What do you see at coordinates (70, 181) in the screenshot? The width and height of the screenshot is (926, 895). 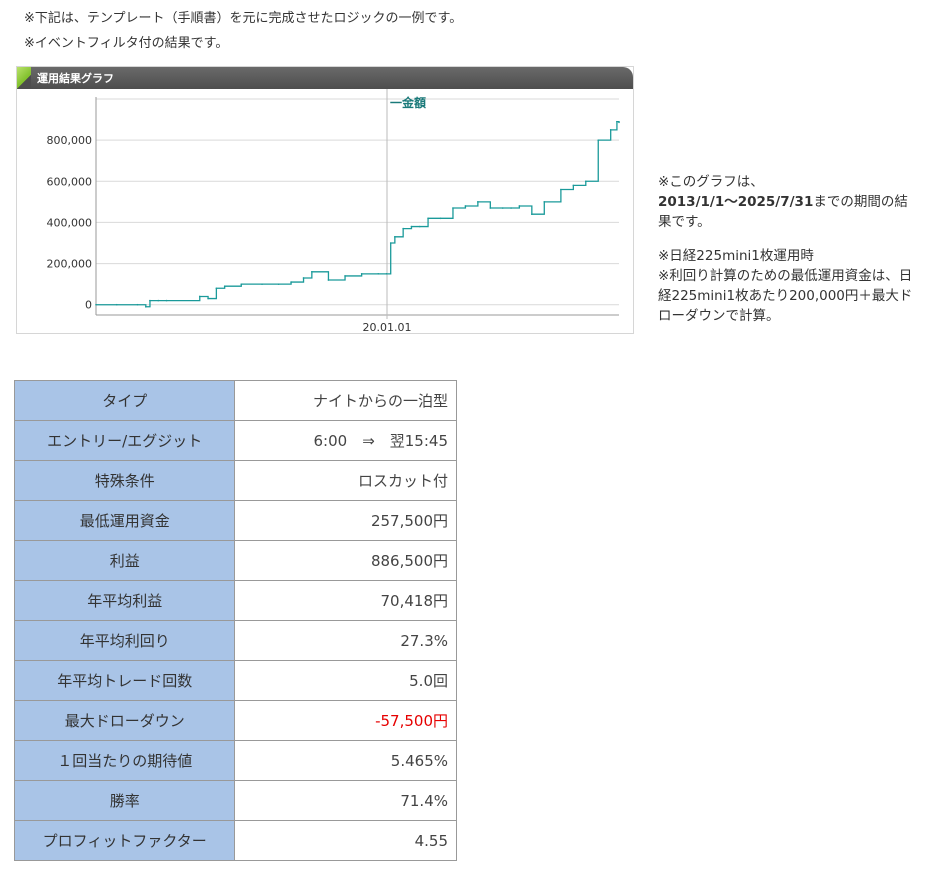 I see `y-tick-label: 600,000` at bounding box center [70, 181].